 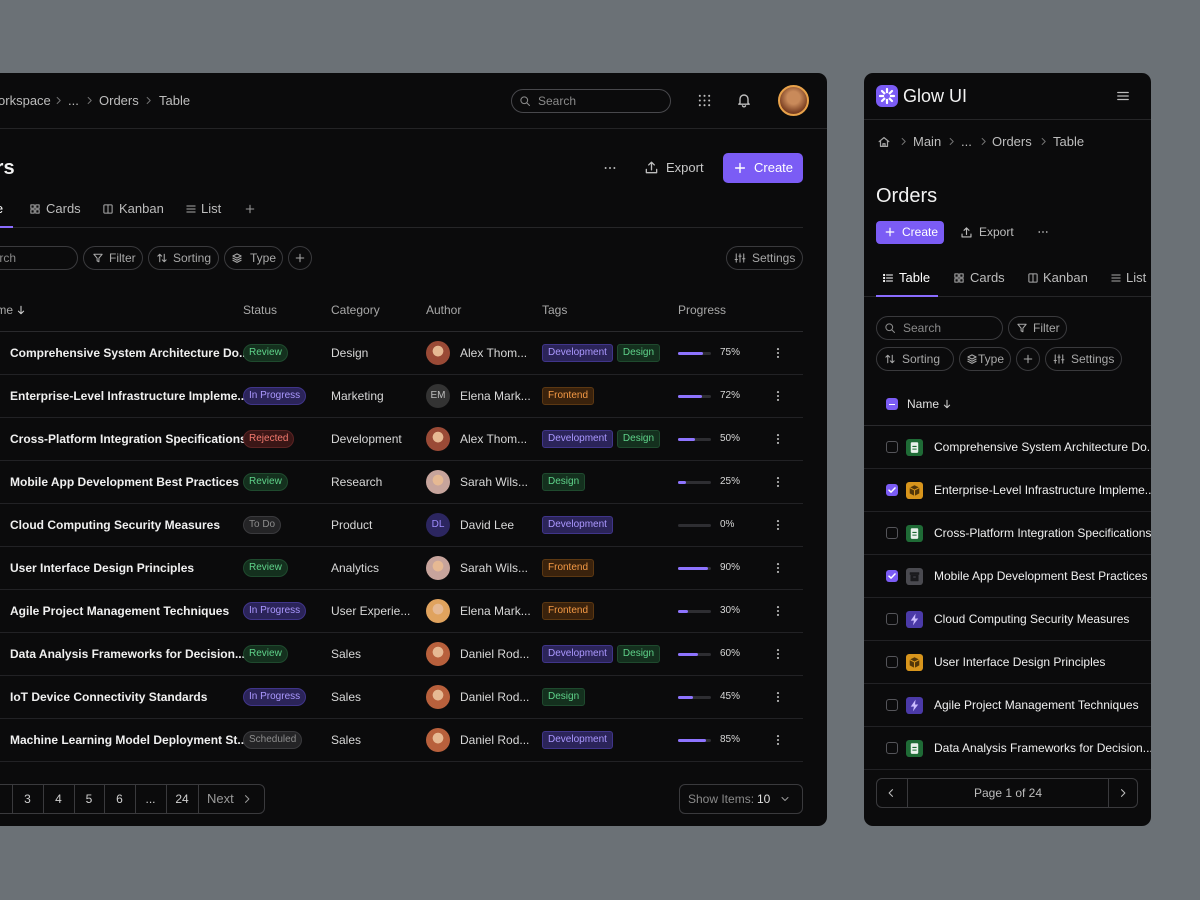 I want to click on author-initials: DL, so click(x=438, y=524).